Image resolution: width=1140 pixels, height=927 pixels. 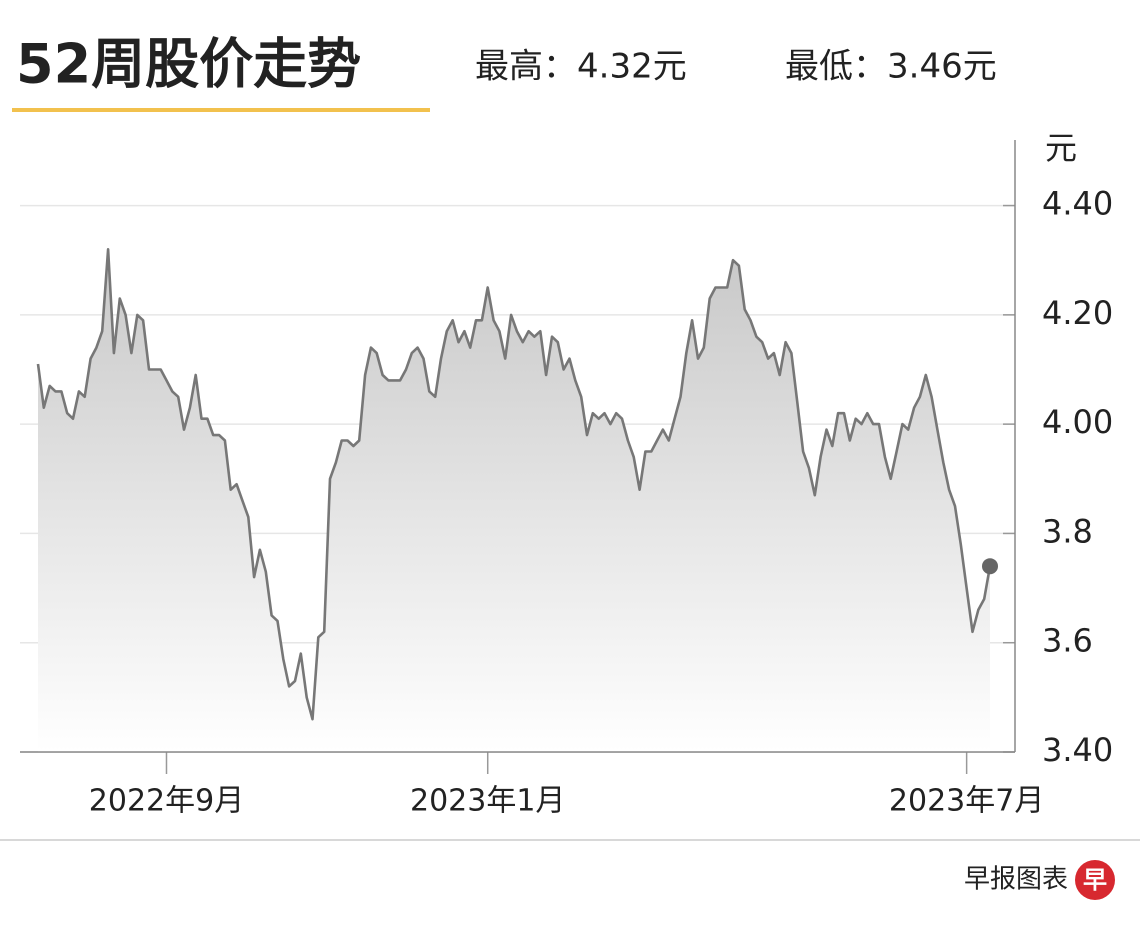 I want to click on title-underline, so click(x=221, y=110).